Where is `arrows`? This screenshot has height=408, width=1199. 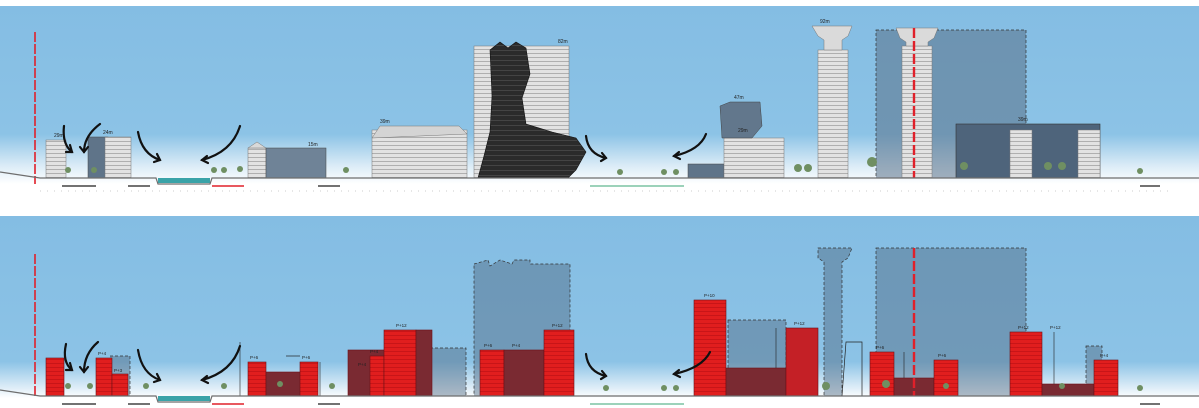
arrows is located at coordinates (385, 143).